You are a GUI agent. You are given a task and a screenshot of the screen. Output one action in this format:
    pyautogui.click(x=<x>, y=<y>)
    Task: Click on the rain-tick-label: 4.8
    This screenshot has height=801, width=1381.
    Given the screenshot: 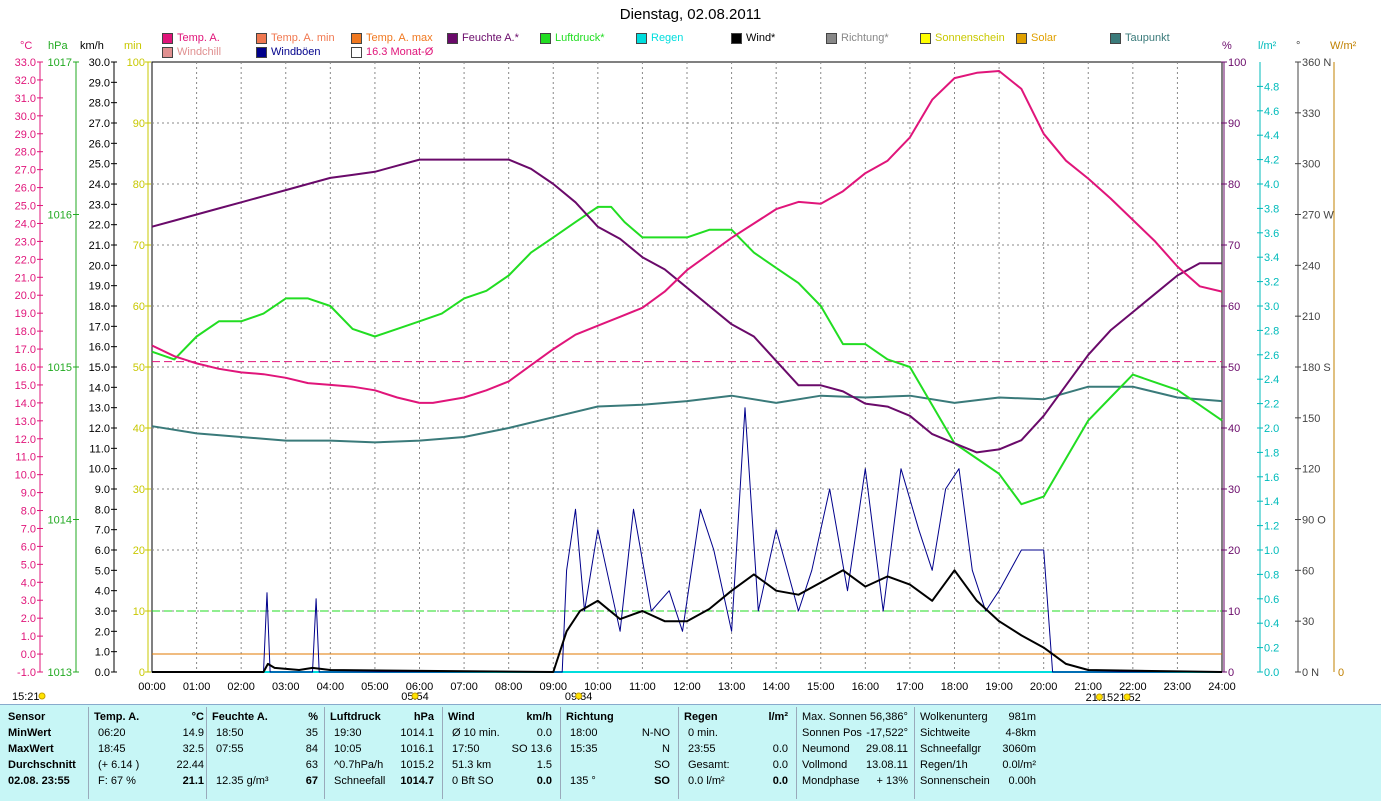 What is the action you would take?
    pyautogui.click(x=1271, y=87)
    